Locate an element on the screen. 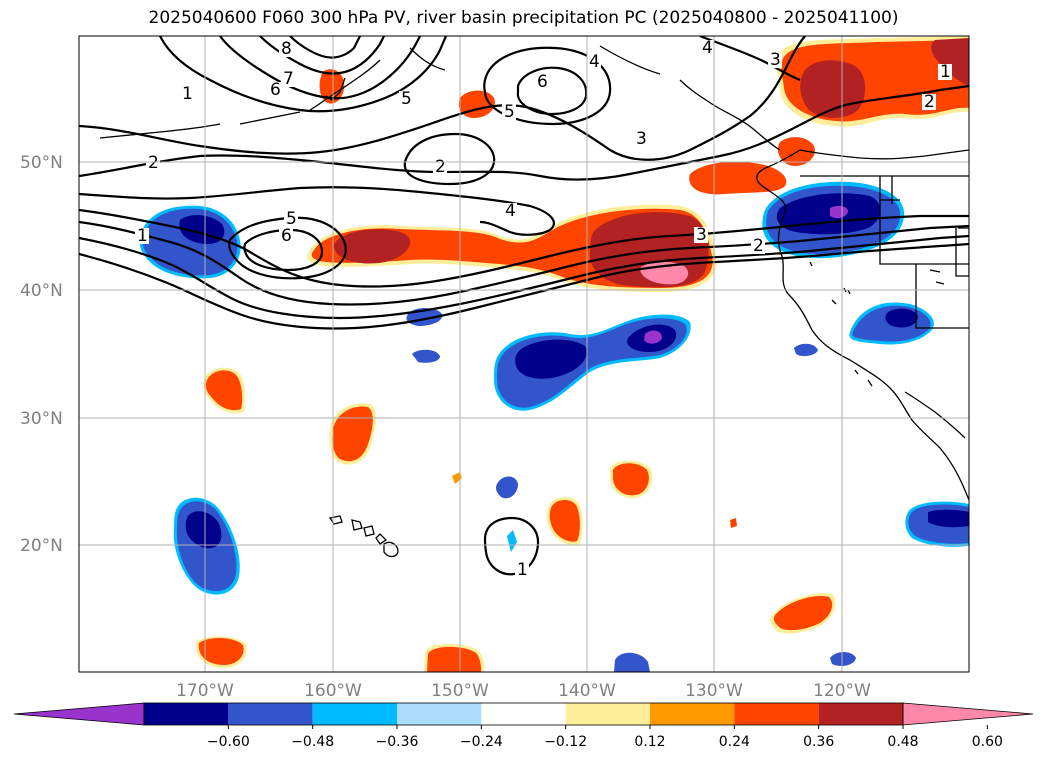 The image size is (1047, 765). lat-label-50n: 50°N is located at coordinates (41, 163).